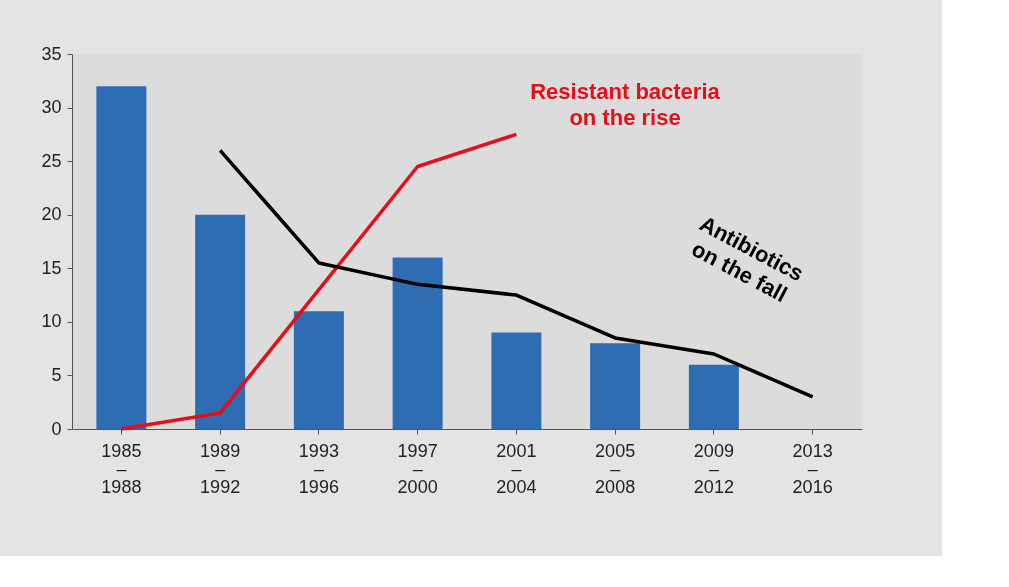 The width and height of the screenshot is (1009, 587). I want to click on x-tick-label: 1993 – 1996, so click(318, 468).